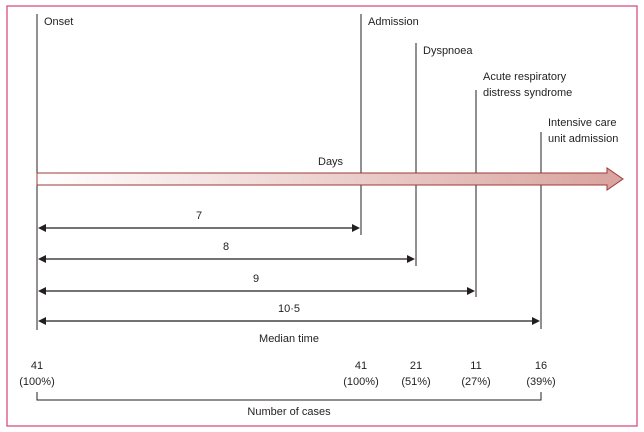 The image size is (644, 432). What do you see at coordinates (226, 247) in the screenshot?
I see `interval-label: 8` at bounding box center [226, 247].